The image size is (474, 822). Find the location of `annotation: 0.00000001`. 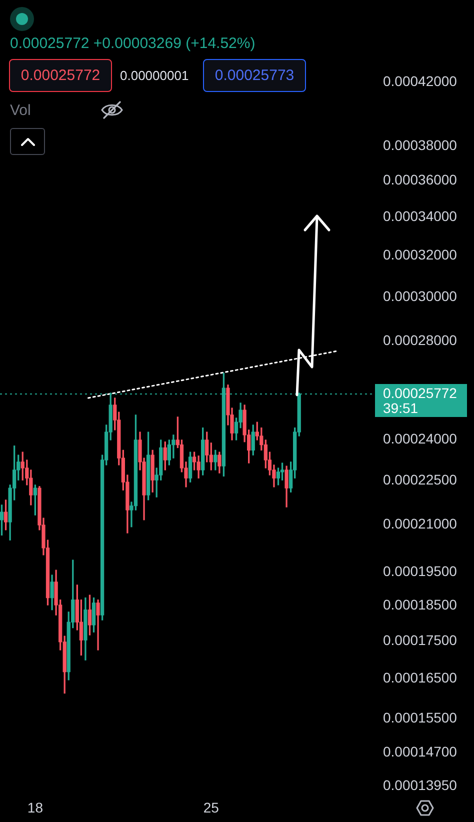

annotation: 0.00000001 is located at coordinates (154, 75).